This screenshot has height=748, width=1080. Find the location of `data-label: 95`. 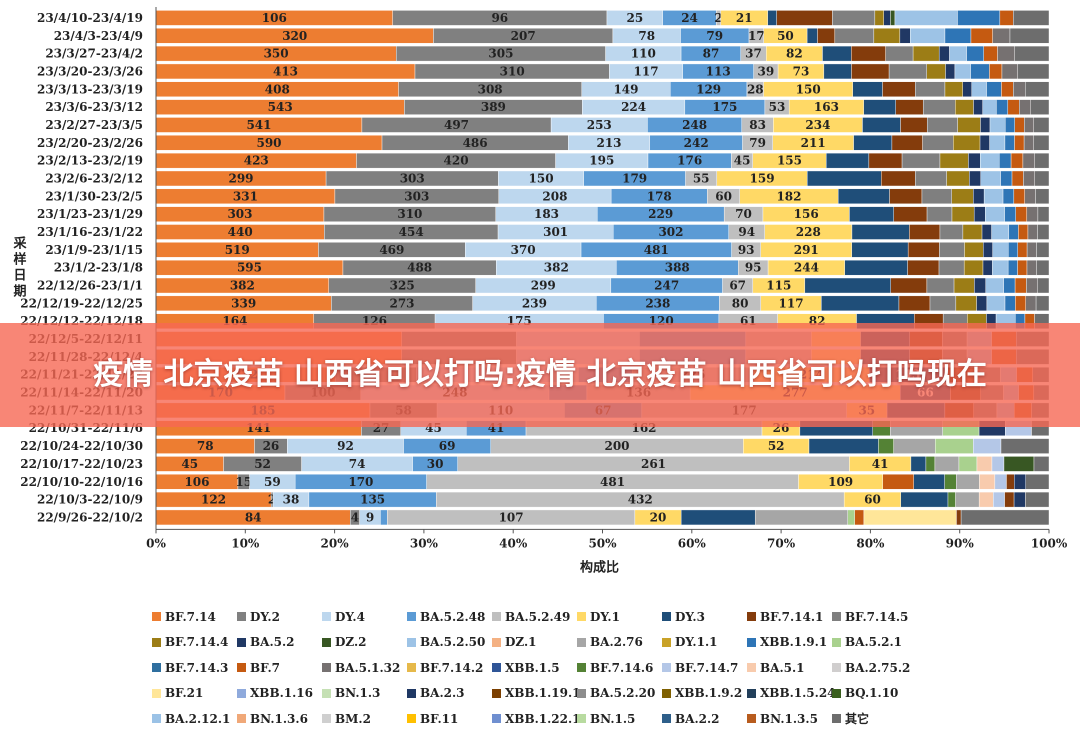

data-label: 95 is located at coordinates (753, 268).